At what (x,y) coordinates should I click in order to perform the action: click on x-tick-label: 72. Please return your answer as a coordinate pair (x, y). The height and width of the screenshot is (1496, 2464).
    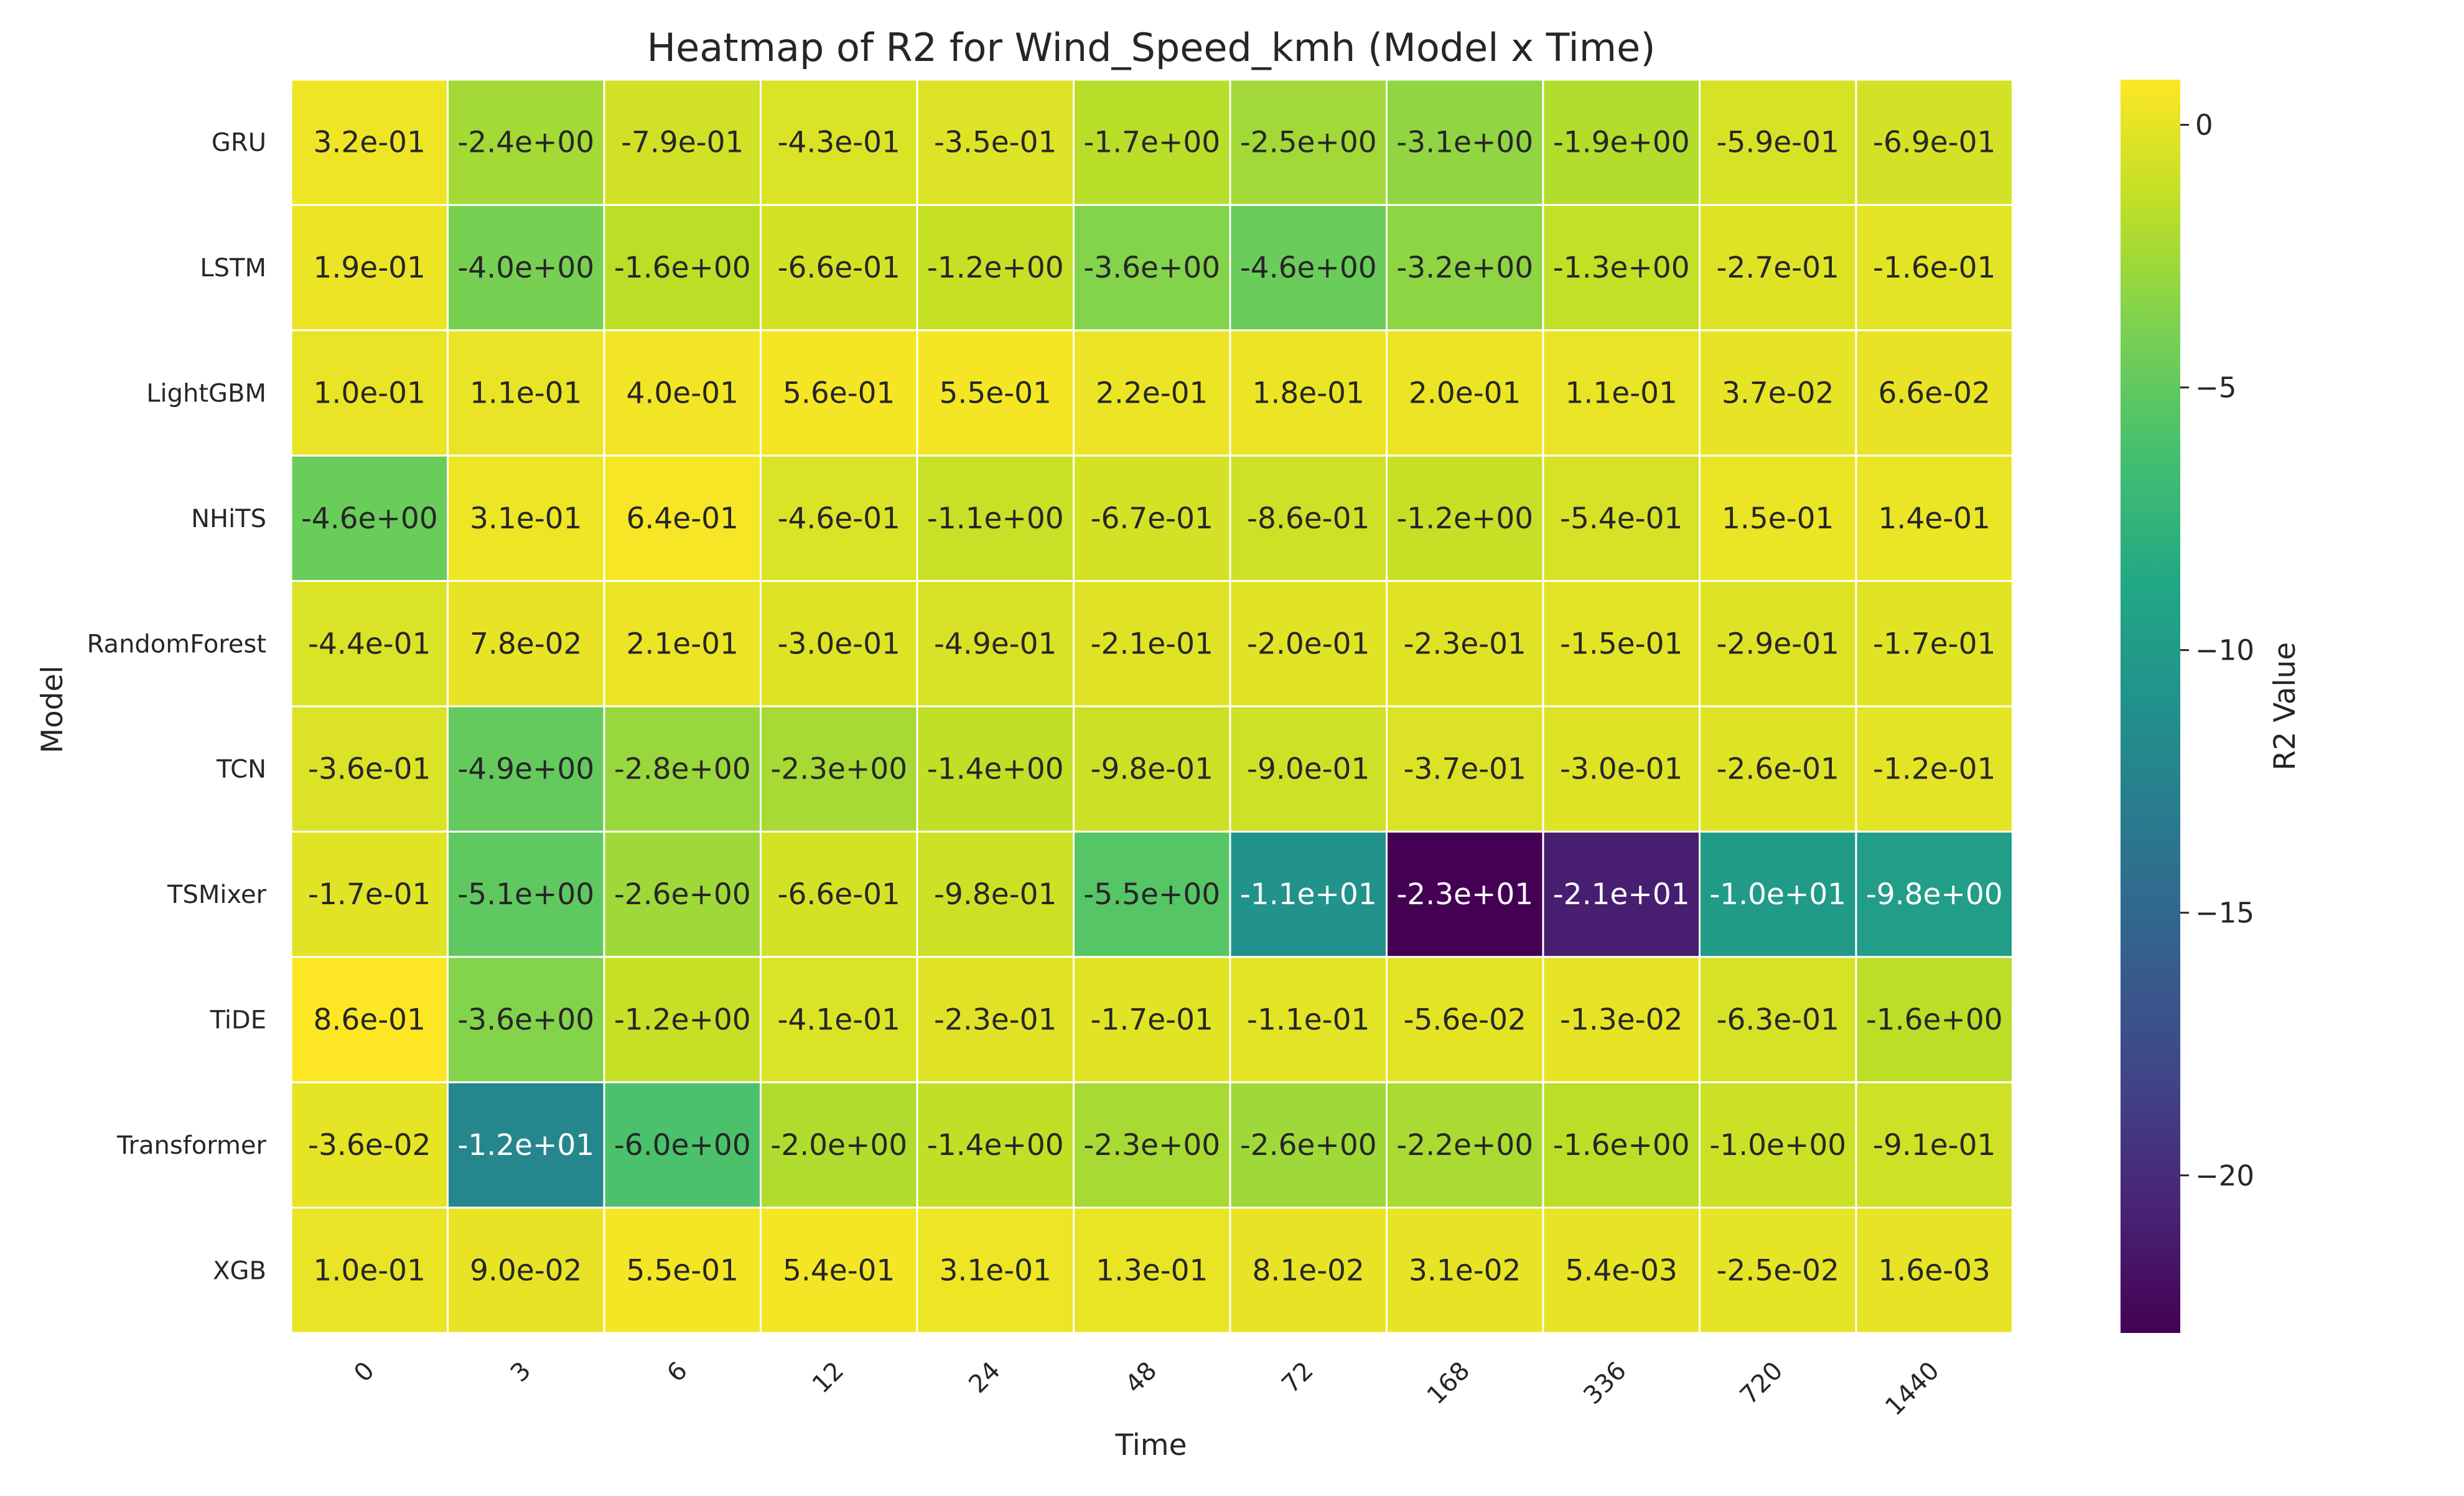
    Looking at the image, I should click on (1298, 1378).